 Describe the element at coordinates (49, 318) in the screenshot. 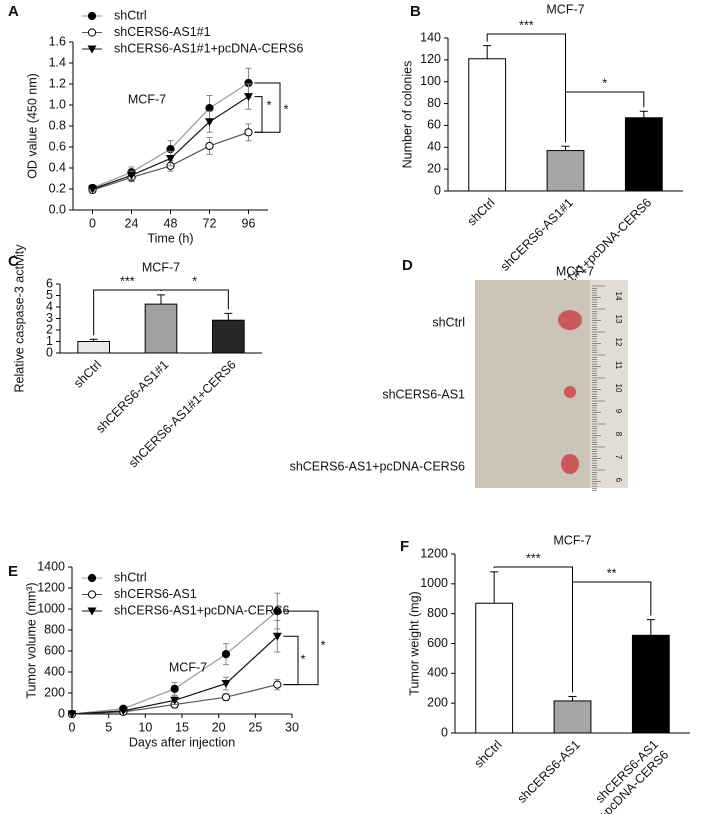

I see `y-tick-label: 3` at that location.